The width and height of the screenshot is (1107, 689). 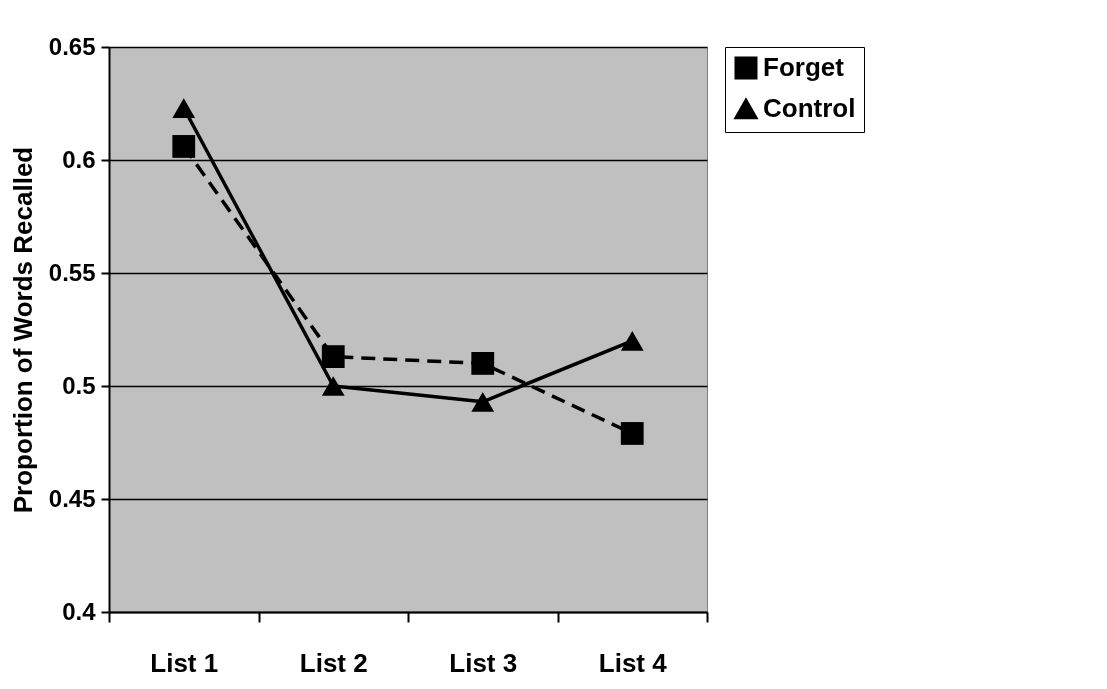 What do you see at coordinates (72, 272) in the screenshot?
I see `y-tick-label: 0.55` at bounding box center [72, 272].